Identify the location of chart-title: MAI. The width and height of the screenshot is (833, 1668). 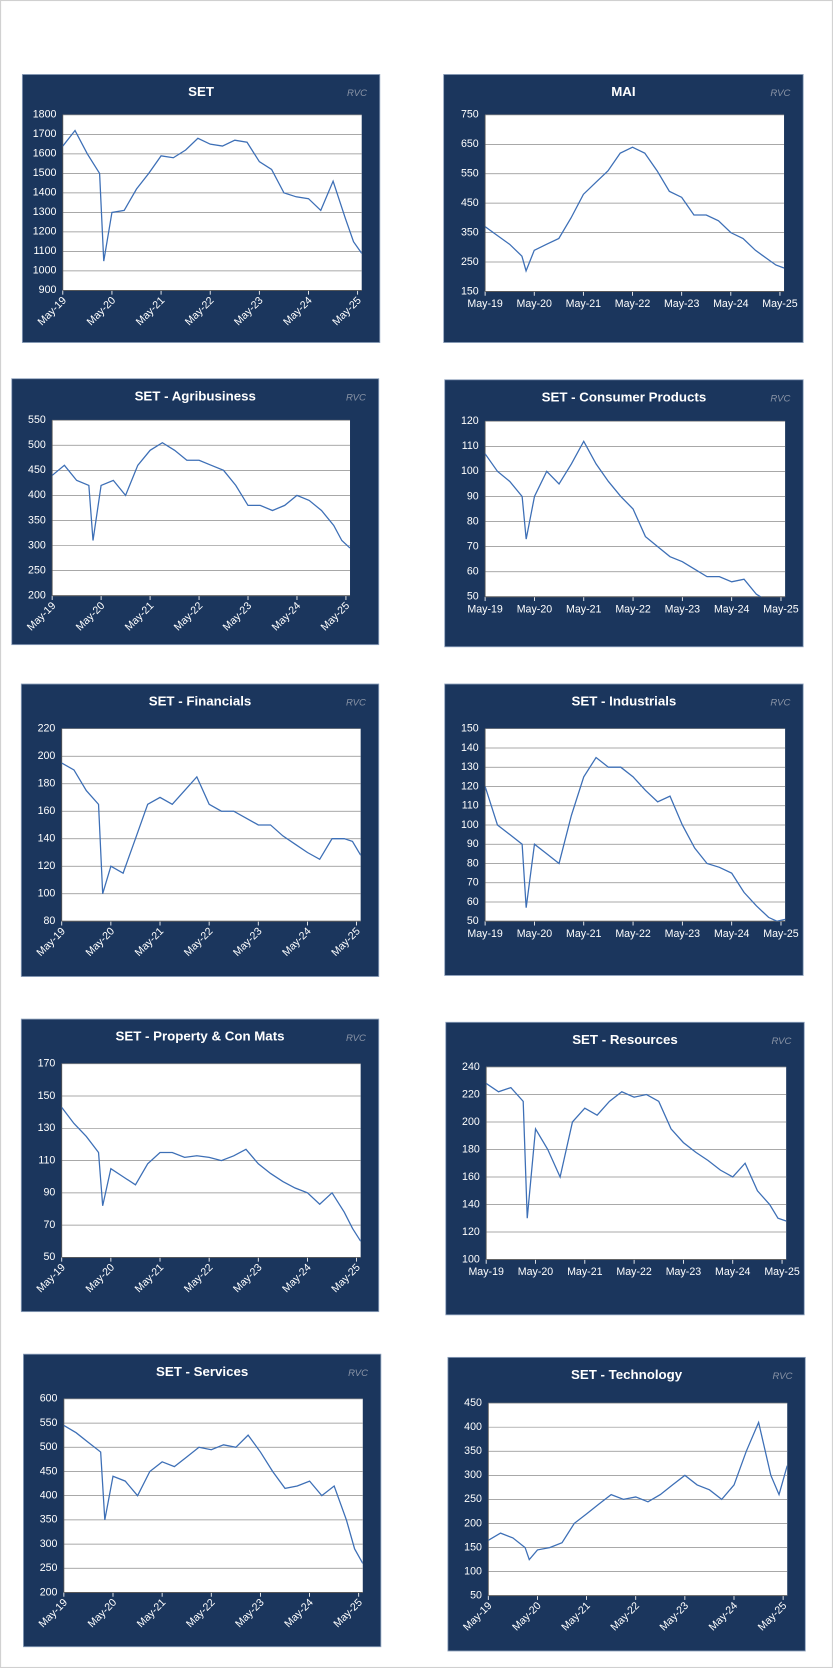
(623, 91).